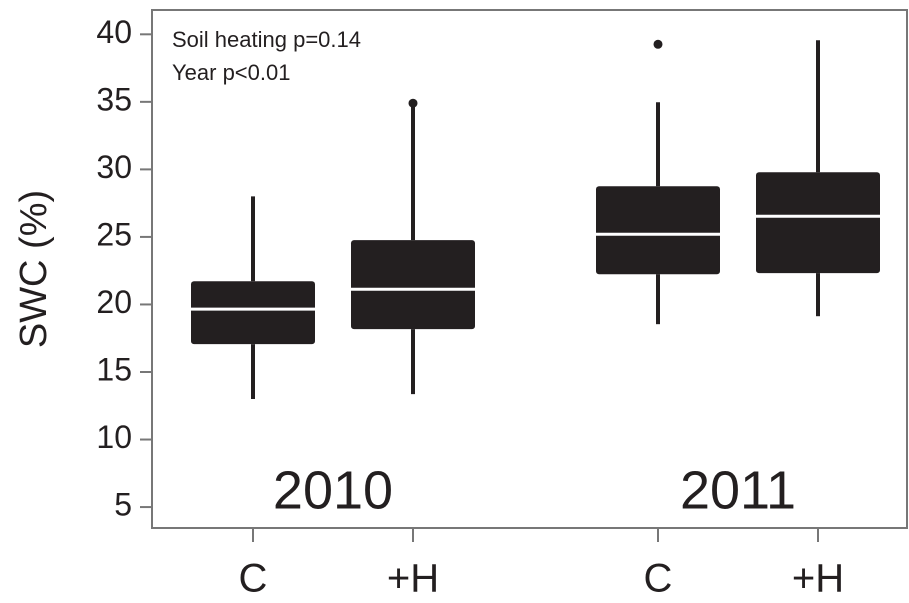 The height and width of the screenshot is (603, 909). I want to click on y-tick-label: 25, so click(114, 234).